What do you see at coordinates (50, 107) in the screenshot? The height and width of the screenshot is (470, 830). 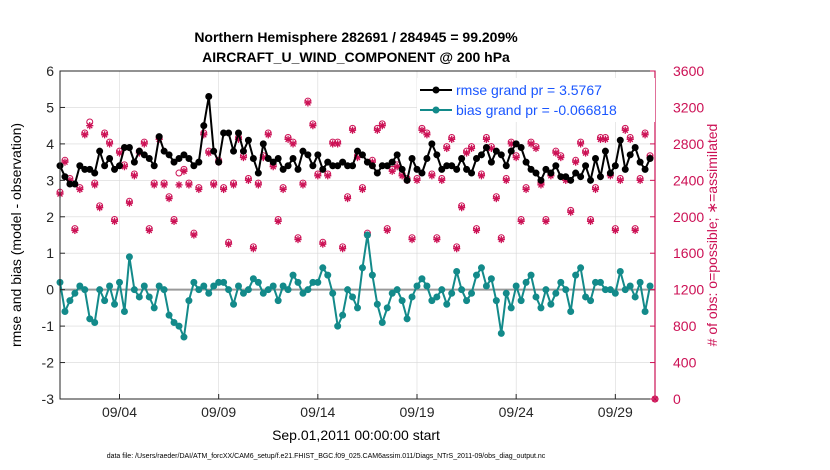 I see `y-left-tick-label: 5` at bounding box center [50, 107].